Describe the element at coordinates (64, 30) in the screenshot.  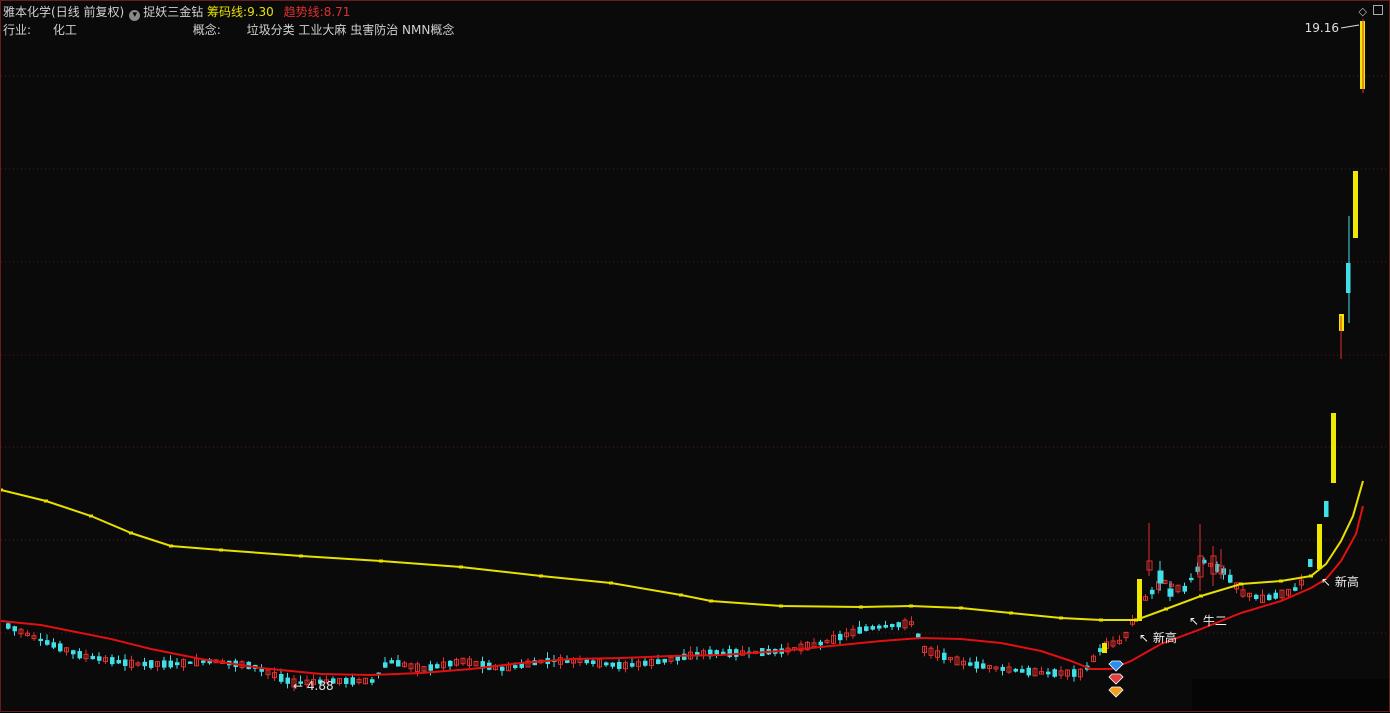
I see `industry-value: 化工` at that location.